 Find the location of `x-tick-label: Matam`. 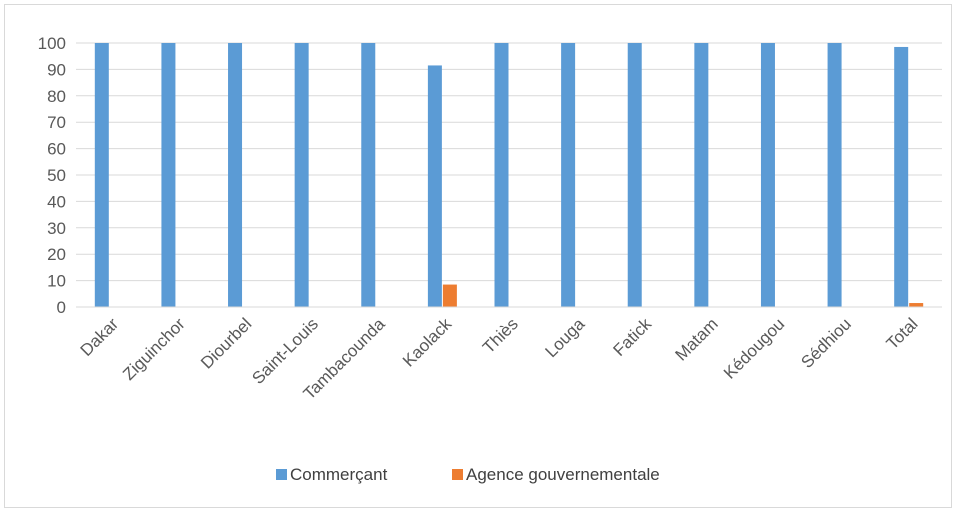

x-tick-label: Matam is located at coordinates (696, 339).